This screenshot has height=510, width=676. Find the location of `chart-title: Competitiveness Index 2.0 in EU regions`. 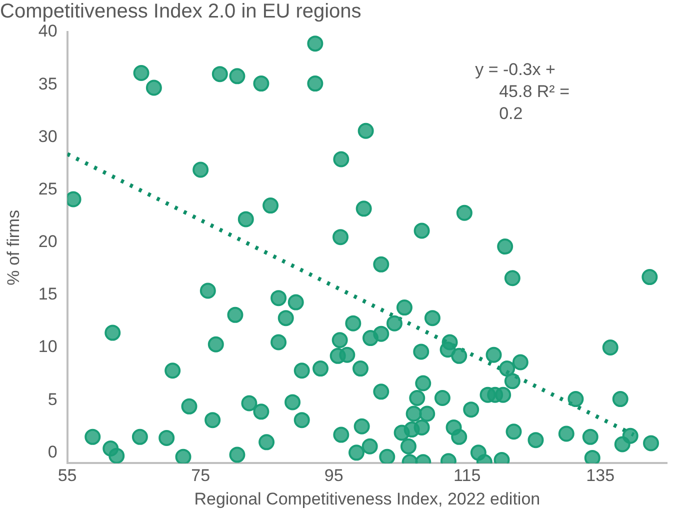

chart-title: Competitiveness Index 2.0 in EU regions is located at coordinates (181, 11).